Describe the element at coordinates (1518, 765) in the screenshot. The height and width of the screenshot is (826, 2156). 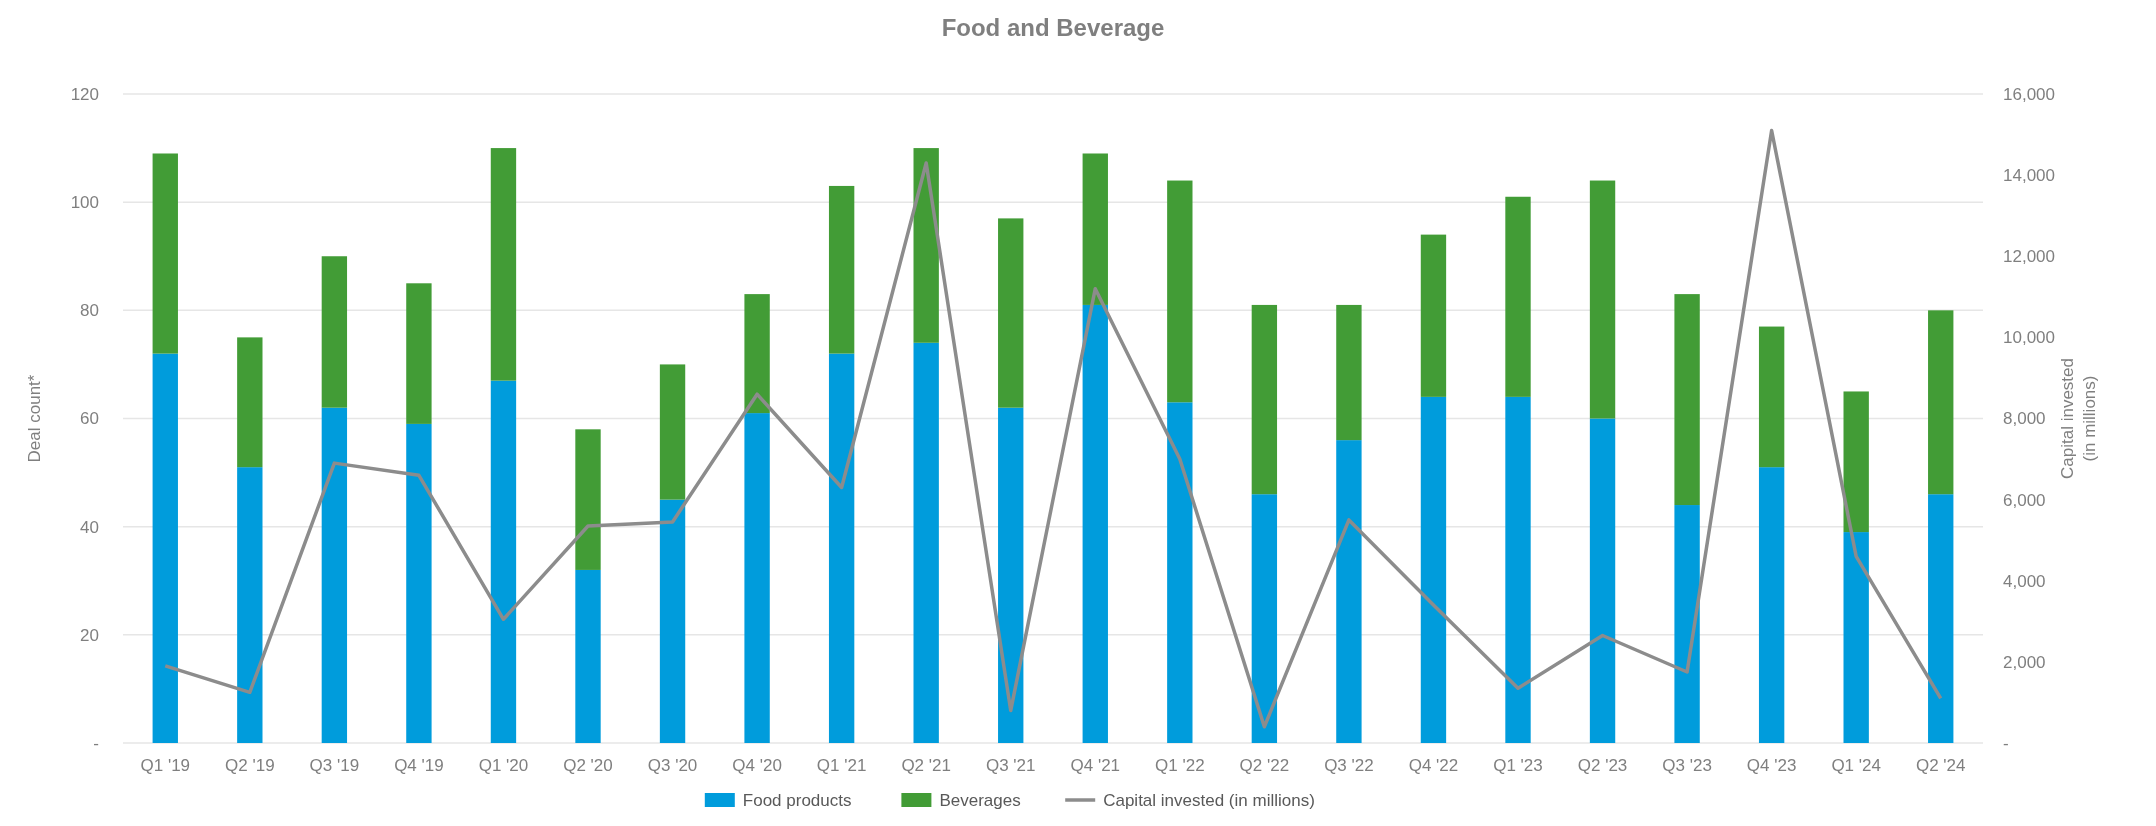
I see `x-tick-label: Q1 '23` at that location.